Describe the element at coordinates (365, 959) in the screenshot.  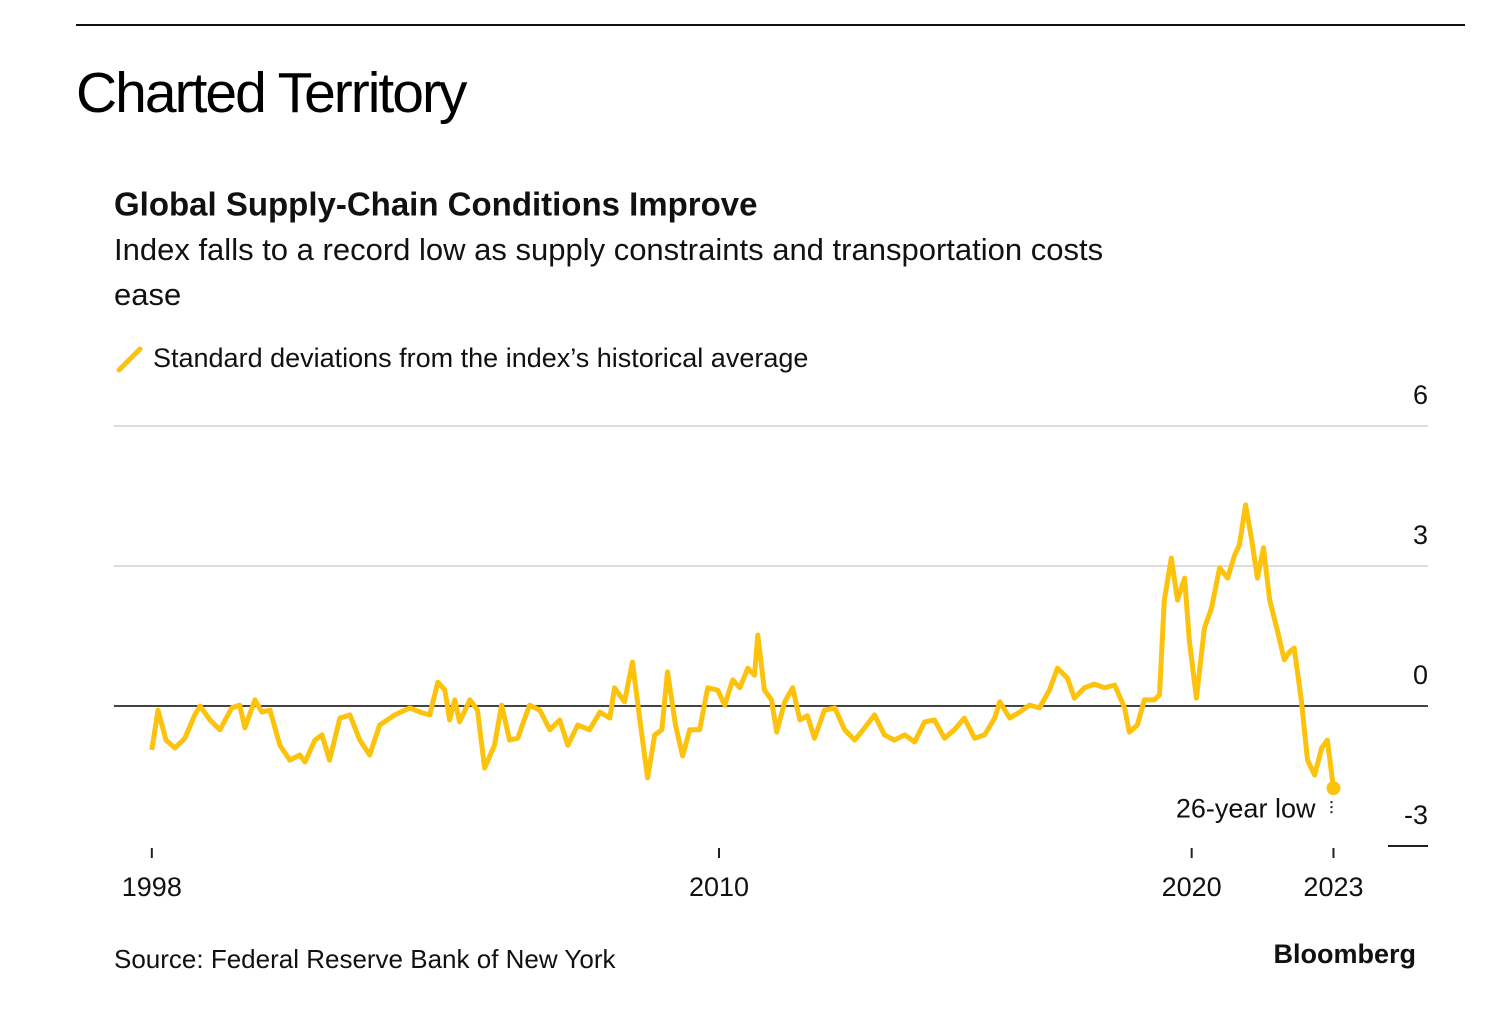
I see `source: Source: Federal Reserve Bank of New York` at that location.